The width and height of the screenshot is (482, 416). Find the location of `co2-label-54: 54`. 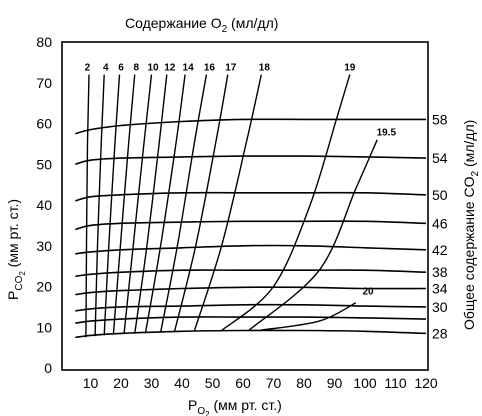

co2-label-54: 54 is located at coordinates (440, 158).